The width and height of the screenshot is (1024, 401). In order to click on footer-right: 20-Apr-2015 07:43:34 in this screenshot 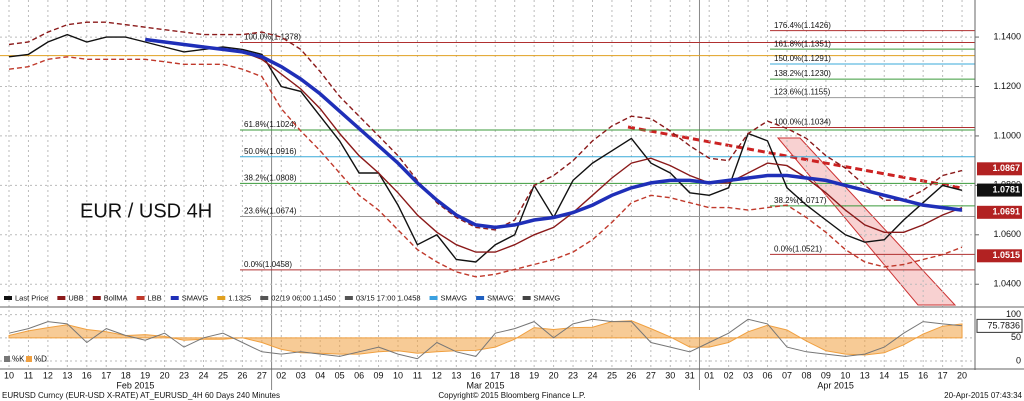, I will do `click(983, 395)`.